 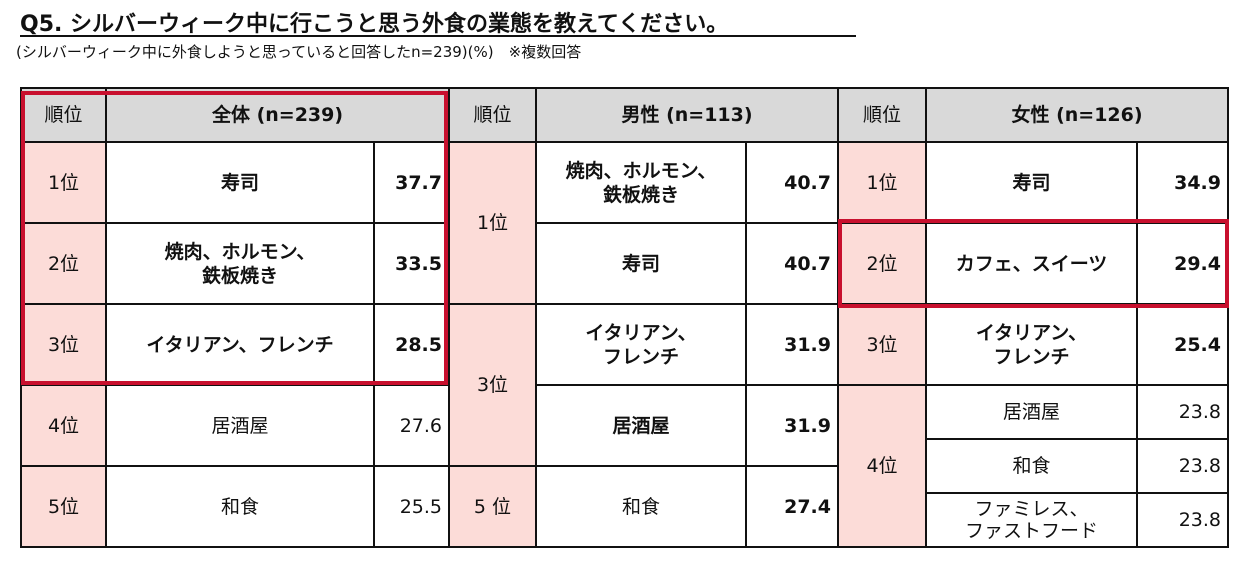 I want to click on item-cell: カフェ、スイーツ, so click(x=1031, y=263).